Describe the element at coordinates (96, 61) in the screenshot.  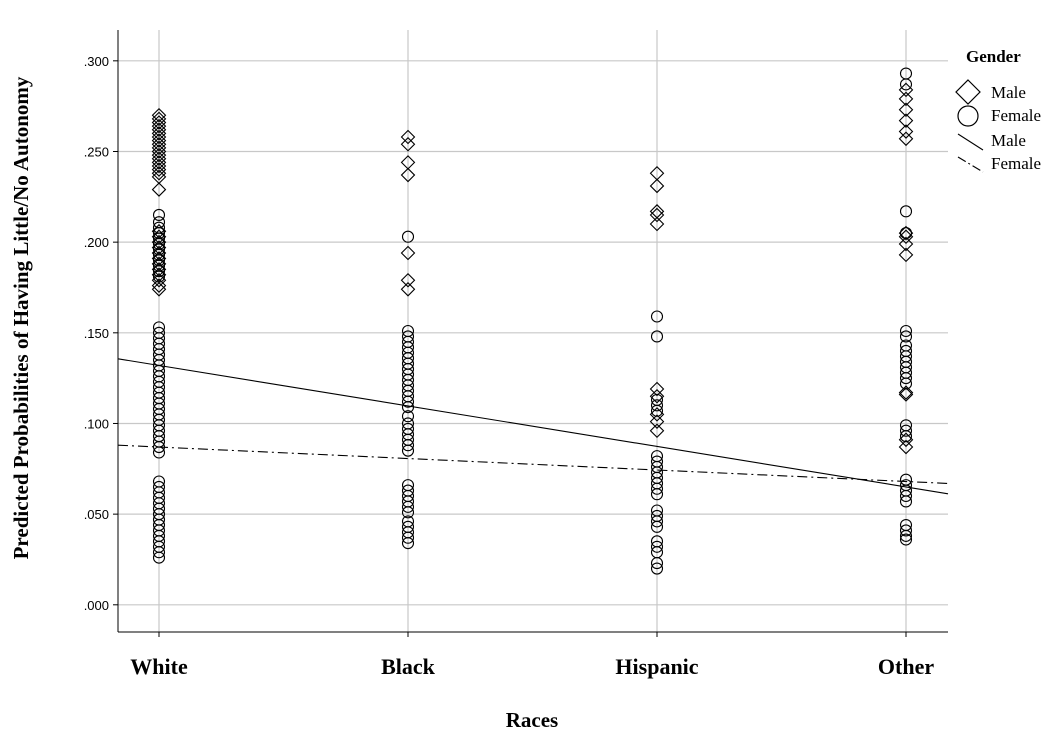
I see `y-tick-label: .300` at that location.